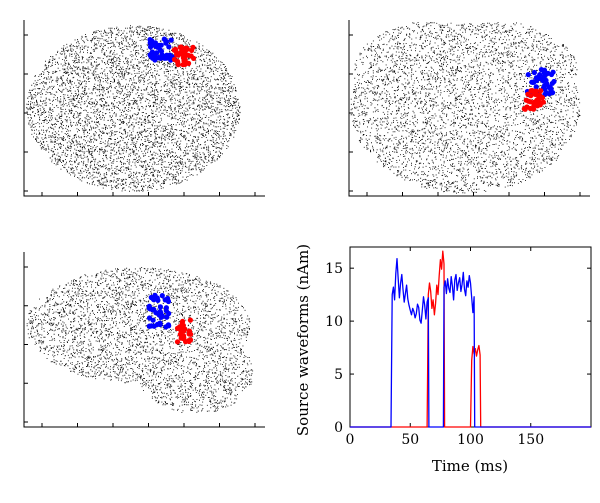  I want to click on panel-top-view-ticks, so click(140, 115).